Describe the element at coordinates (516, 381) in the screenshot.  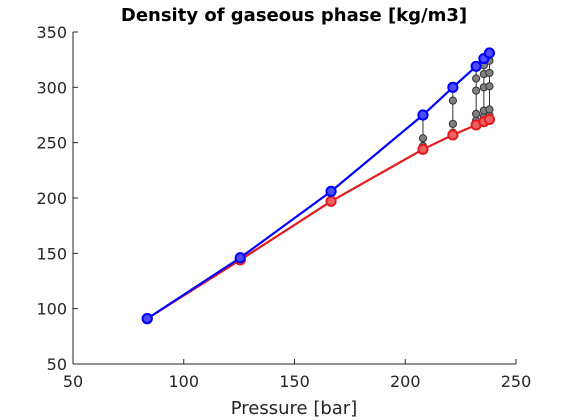
I see `x-tick-label: 250` at that location.